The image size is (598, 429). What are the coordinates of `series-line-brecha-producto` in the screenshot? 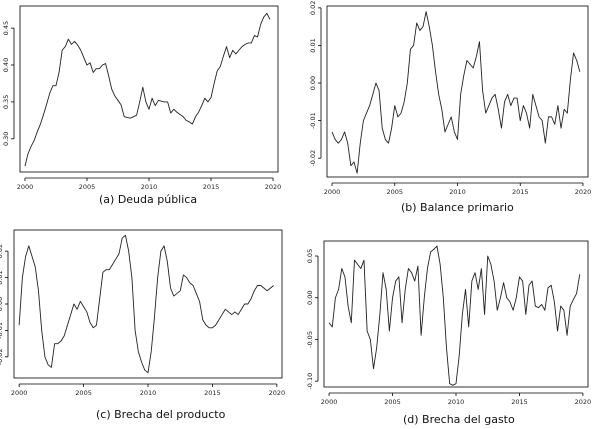 It's located at (146, 304).